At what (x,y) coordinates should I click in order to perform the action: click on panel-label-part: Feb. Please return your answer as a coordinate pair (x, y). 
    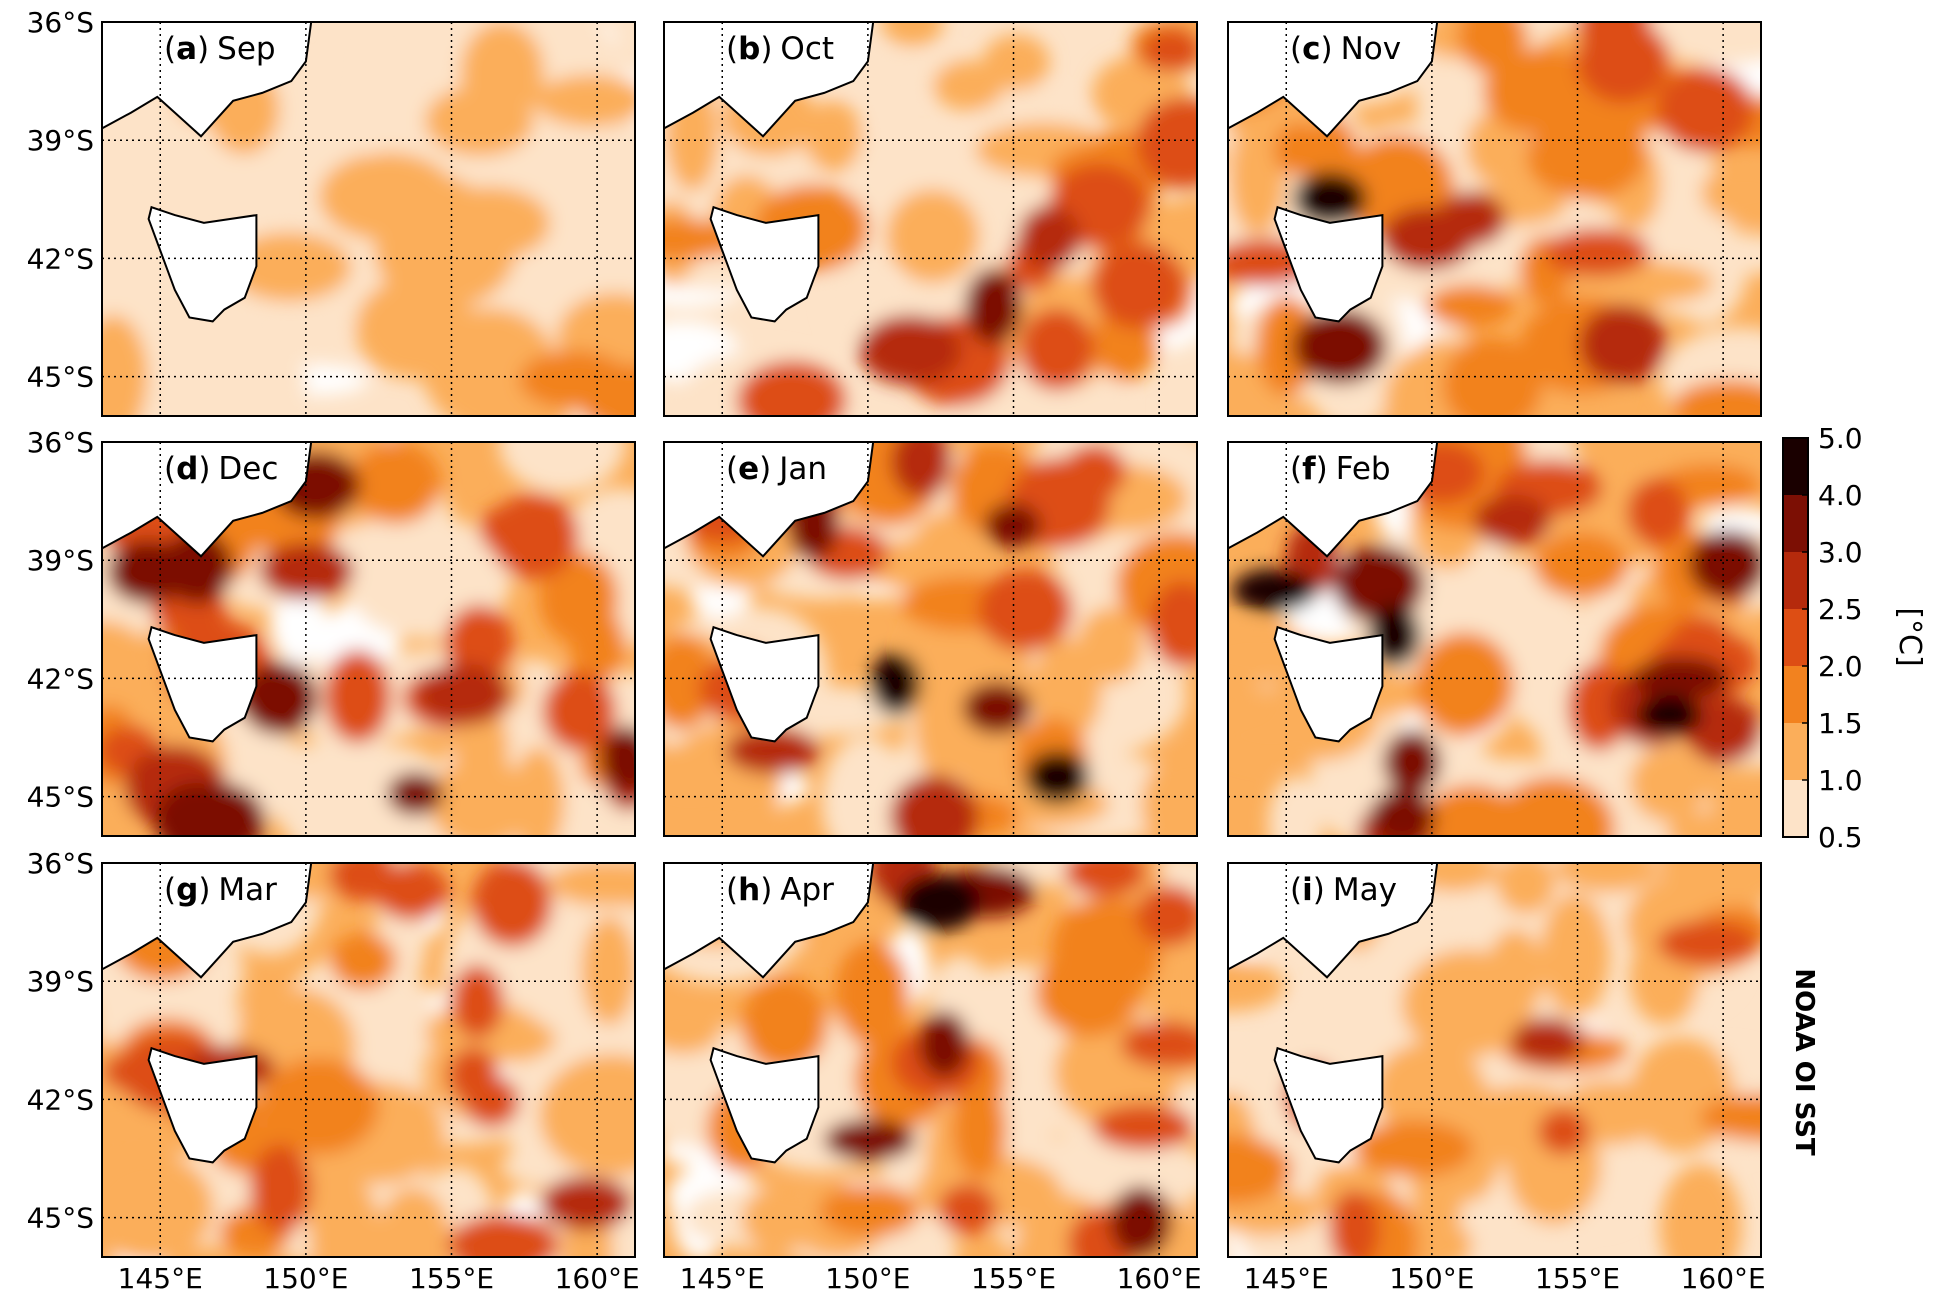
    Looking at the image, I should click on (1363, 469).